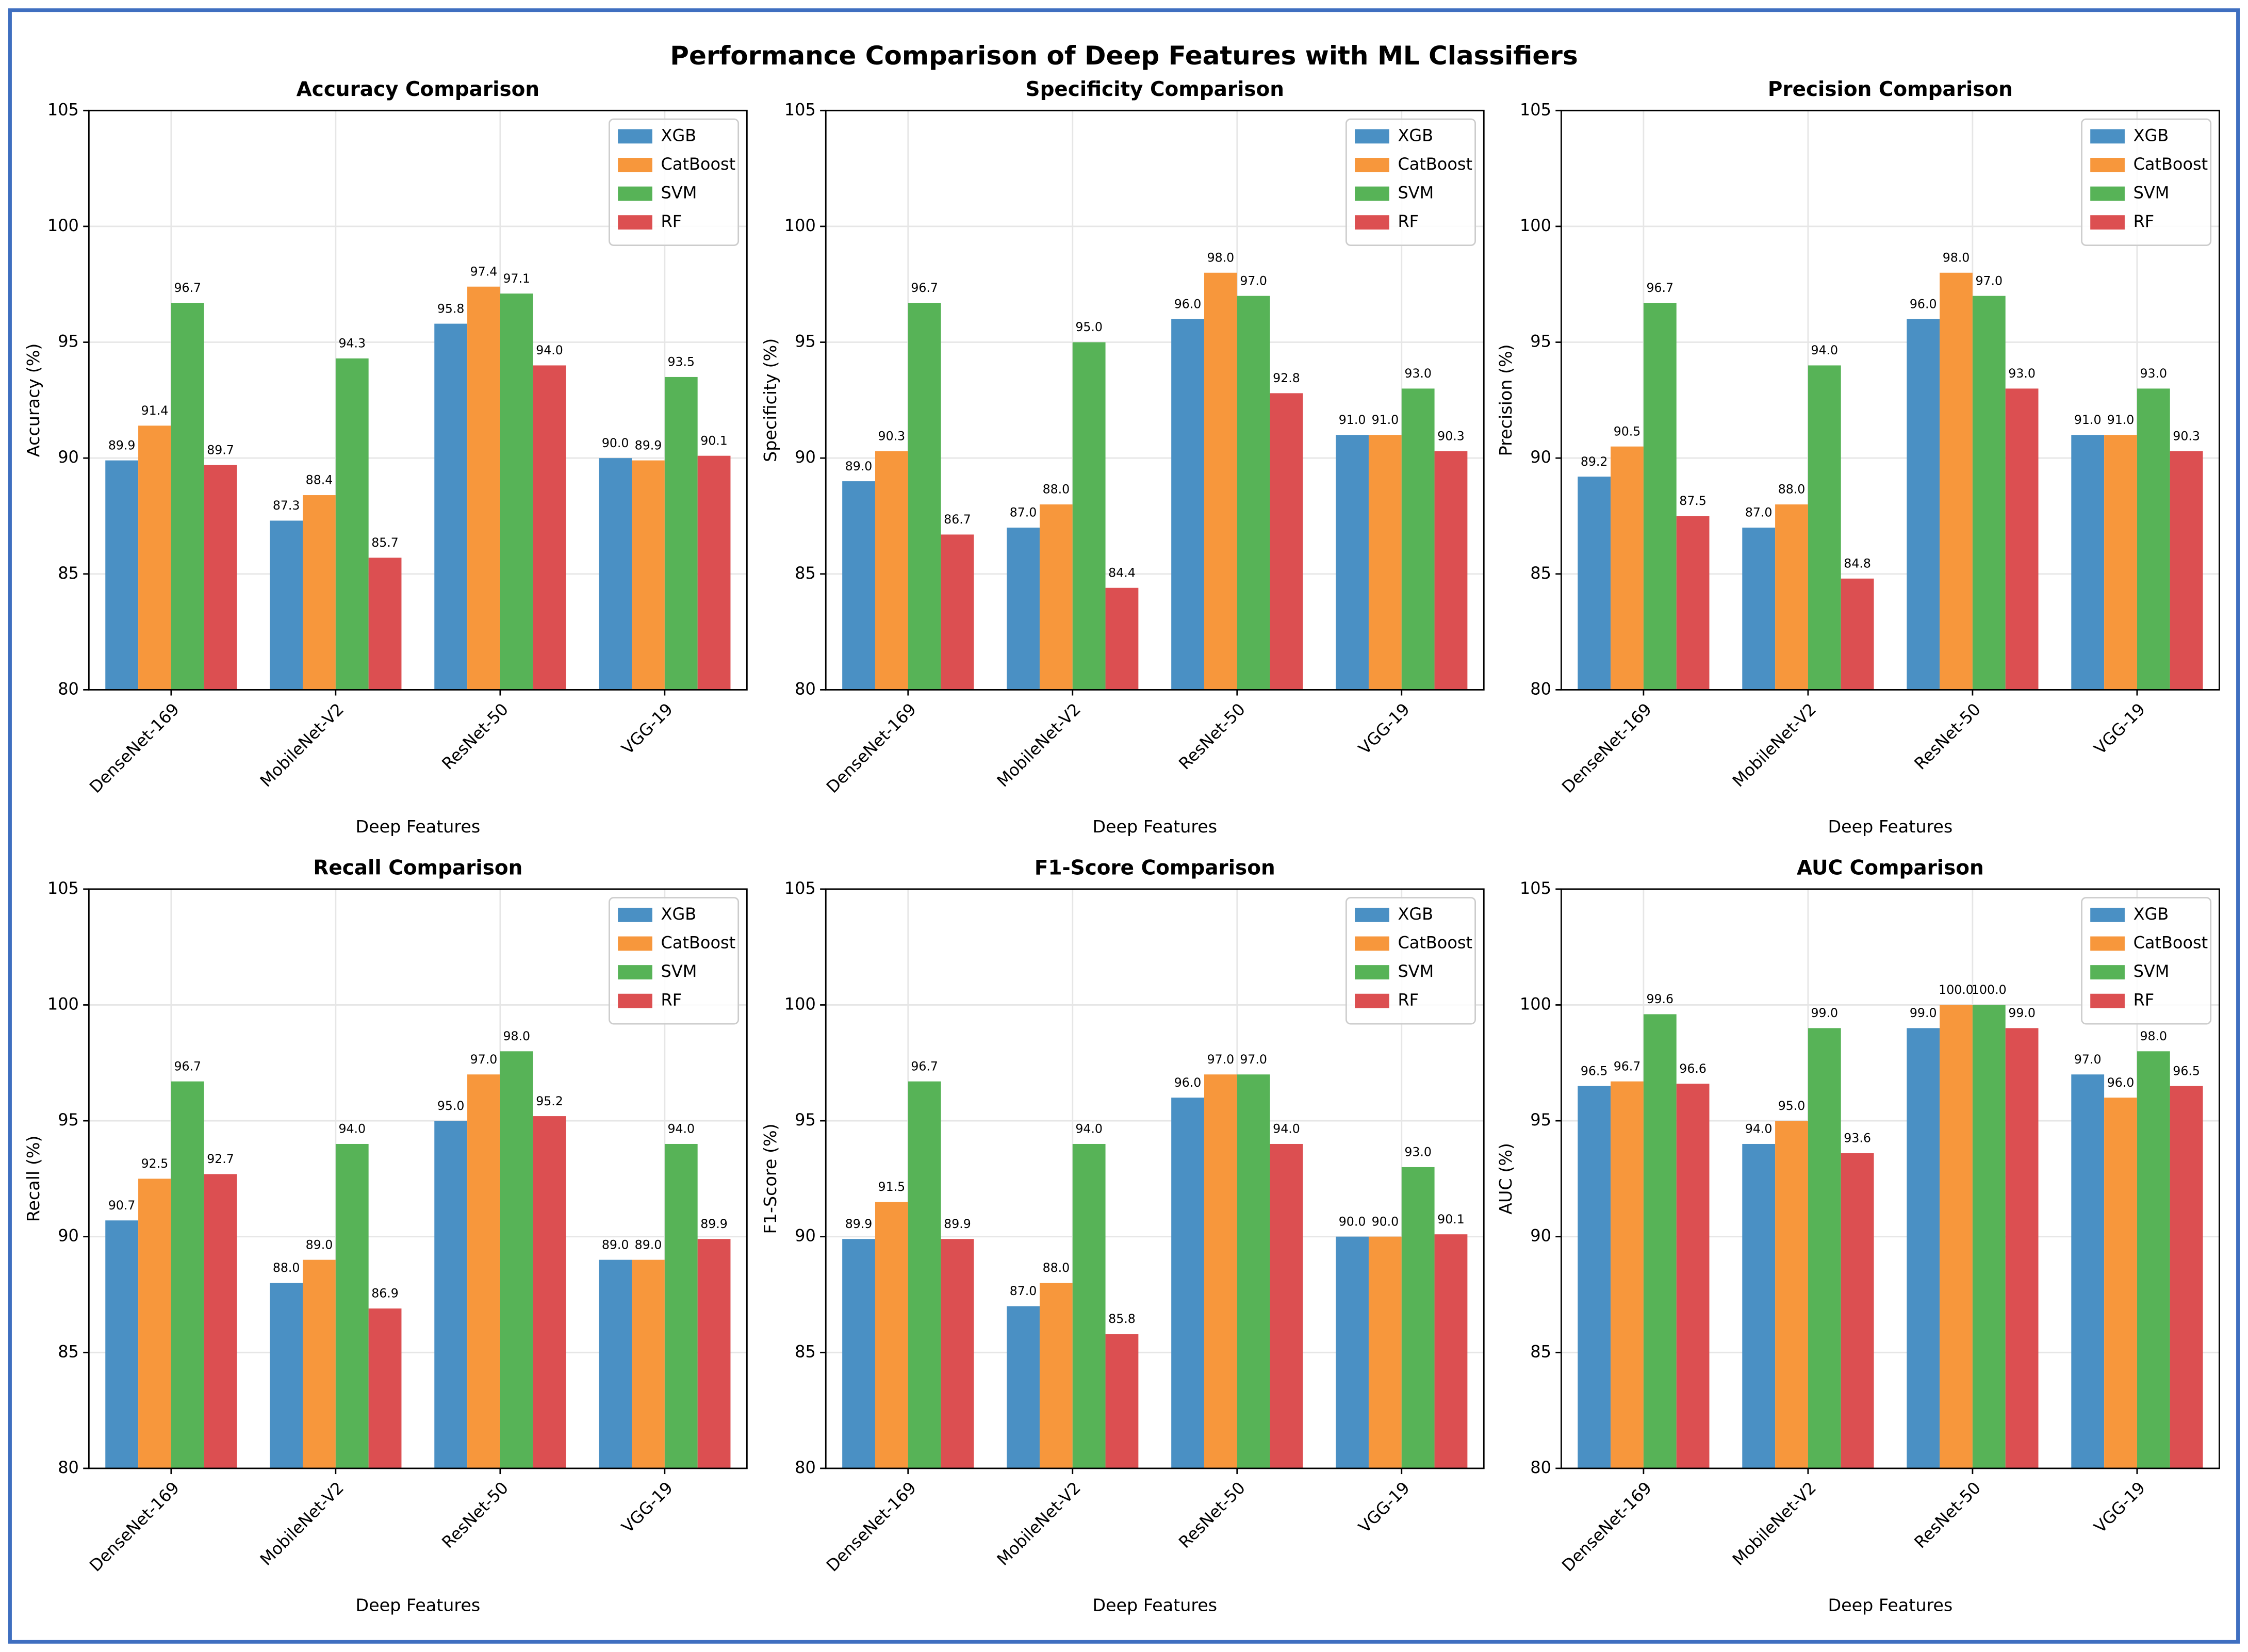 Image resolution: width=2248 pixels, height=1652 pixels. I want to click on y-tick-label: 85, so click(69, 573).